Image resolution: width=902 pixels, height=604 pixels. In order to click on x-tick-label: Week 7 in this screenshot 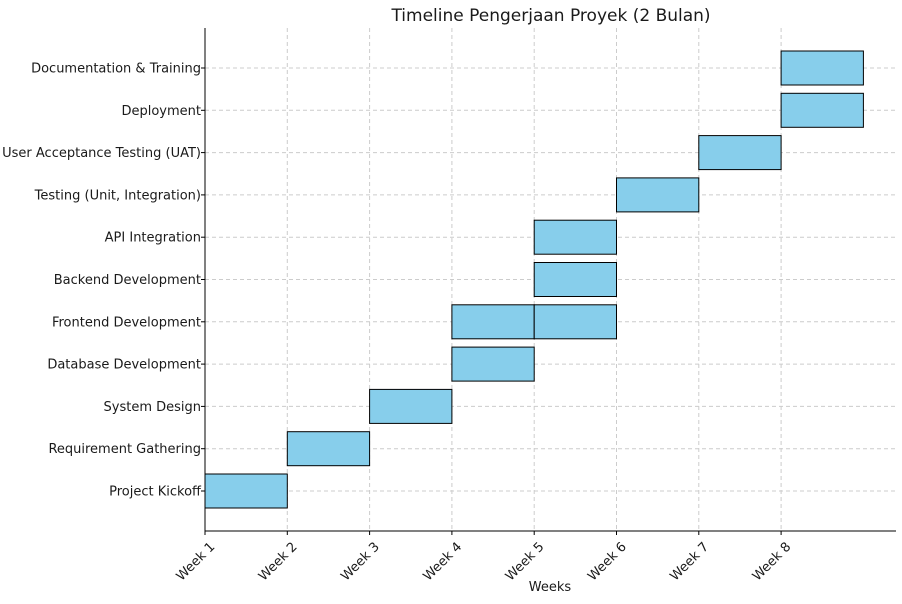, I will do `click(689, 562)`.